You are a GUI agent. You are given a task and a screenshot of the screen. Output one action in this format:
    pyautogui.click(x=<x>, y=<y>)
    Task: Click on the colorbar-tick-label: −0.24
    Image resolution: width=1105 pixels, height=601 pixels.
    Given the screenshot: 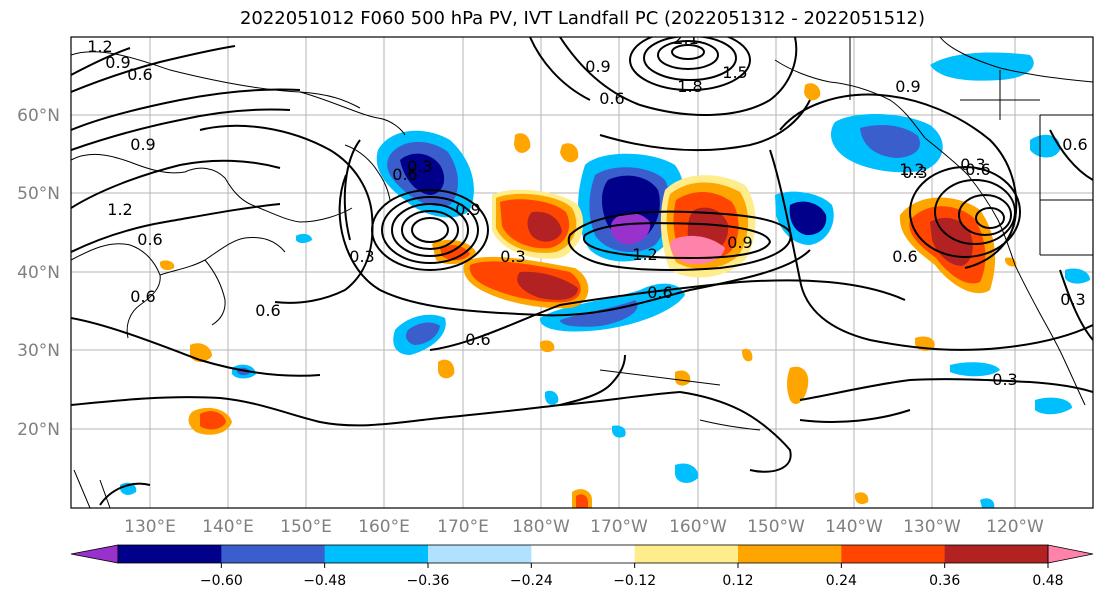 What is the action you would take?
    pyautogui.click(x=531, y=581)
    